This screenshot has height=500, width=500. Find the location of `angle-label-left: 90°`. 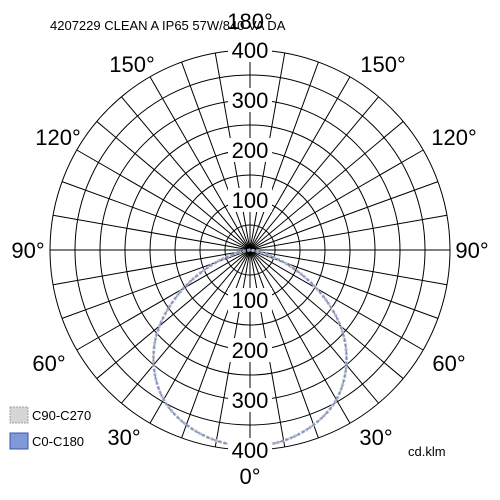

angle-label-left: 90° is located at coordinates (27, 250).